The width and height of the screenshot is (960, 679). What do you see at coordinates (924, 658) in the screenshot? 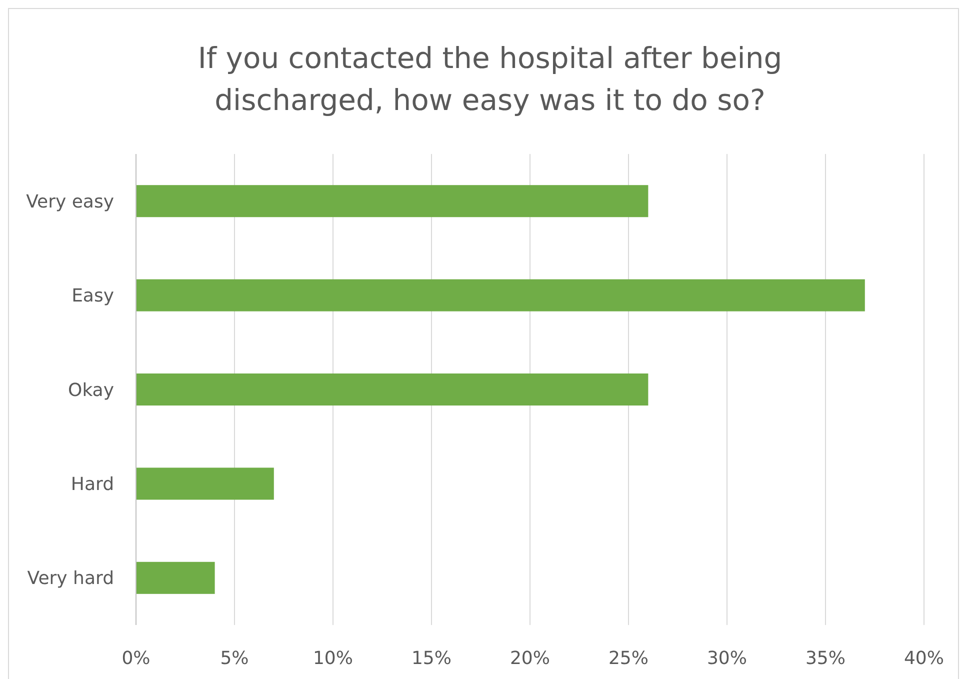
I see `x-tick-label: 40%` at bounding box center [924, 658].